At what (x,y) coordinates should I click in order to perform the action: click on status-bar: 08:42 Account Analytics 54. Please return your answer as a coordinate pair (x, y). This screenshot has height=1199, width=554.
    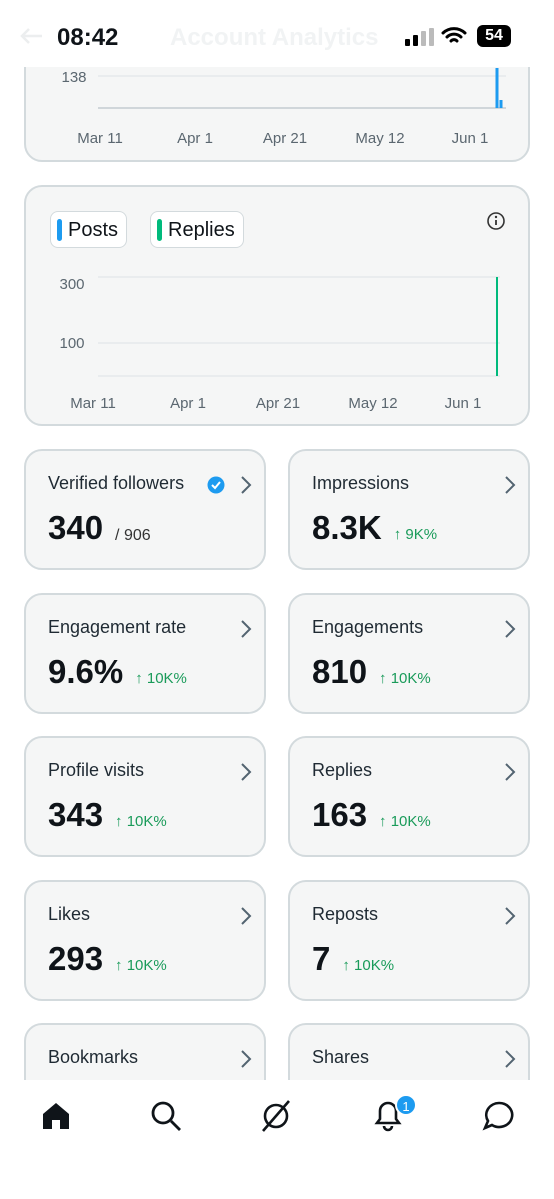
    Looking at the image, I should click on (277, 33).